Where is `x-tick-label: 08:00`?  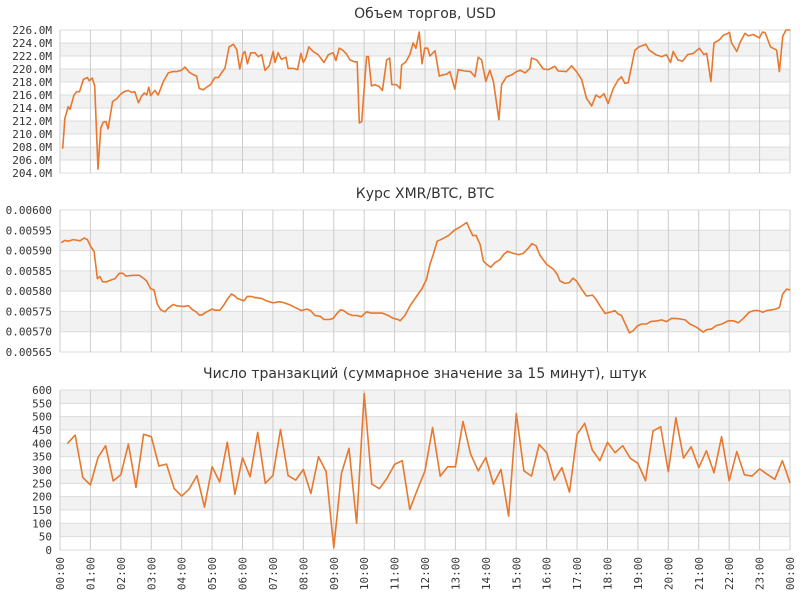
x-tick-label: 08:00 is located at coordinates (303, 573).